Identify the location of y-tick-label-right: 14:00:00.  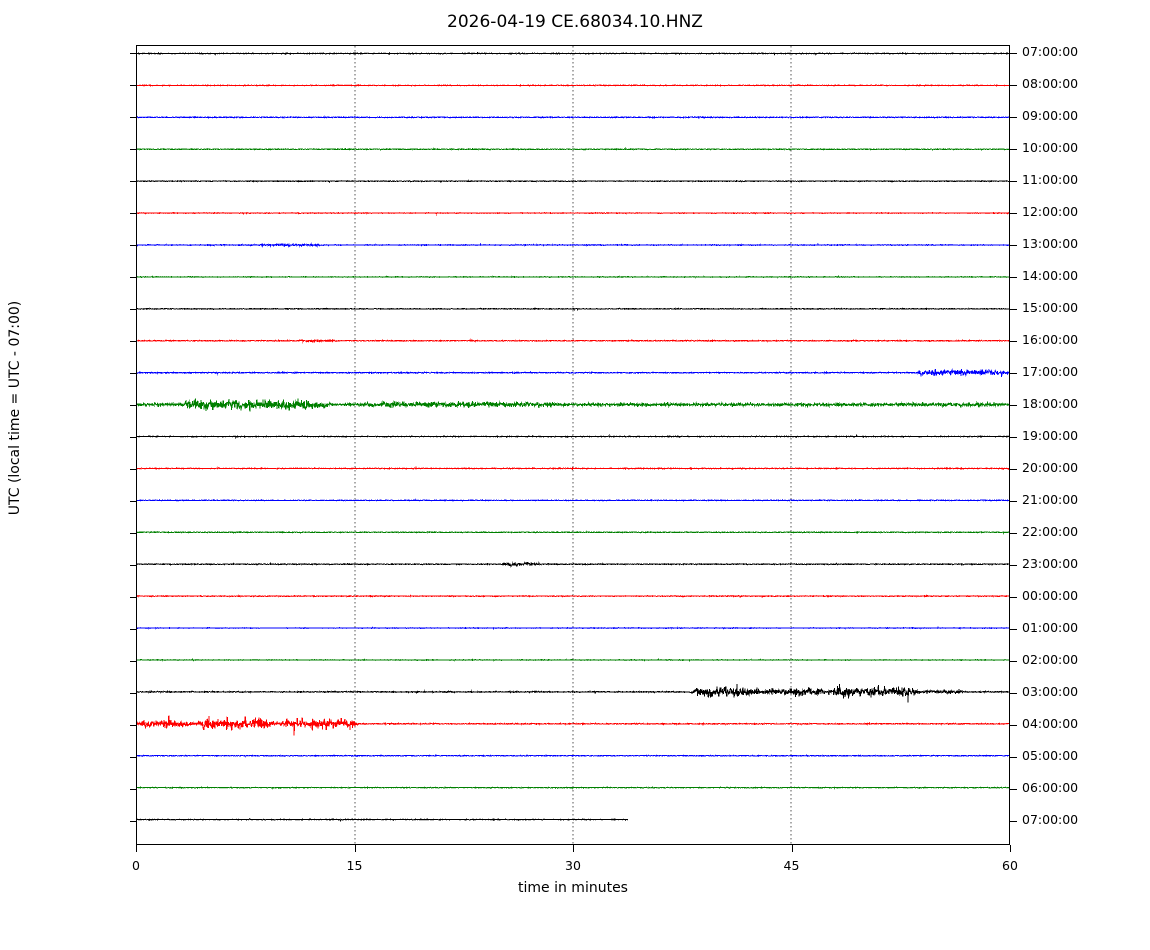
(1050, 275).